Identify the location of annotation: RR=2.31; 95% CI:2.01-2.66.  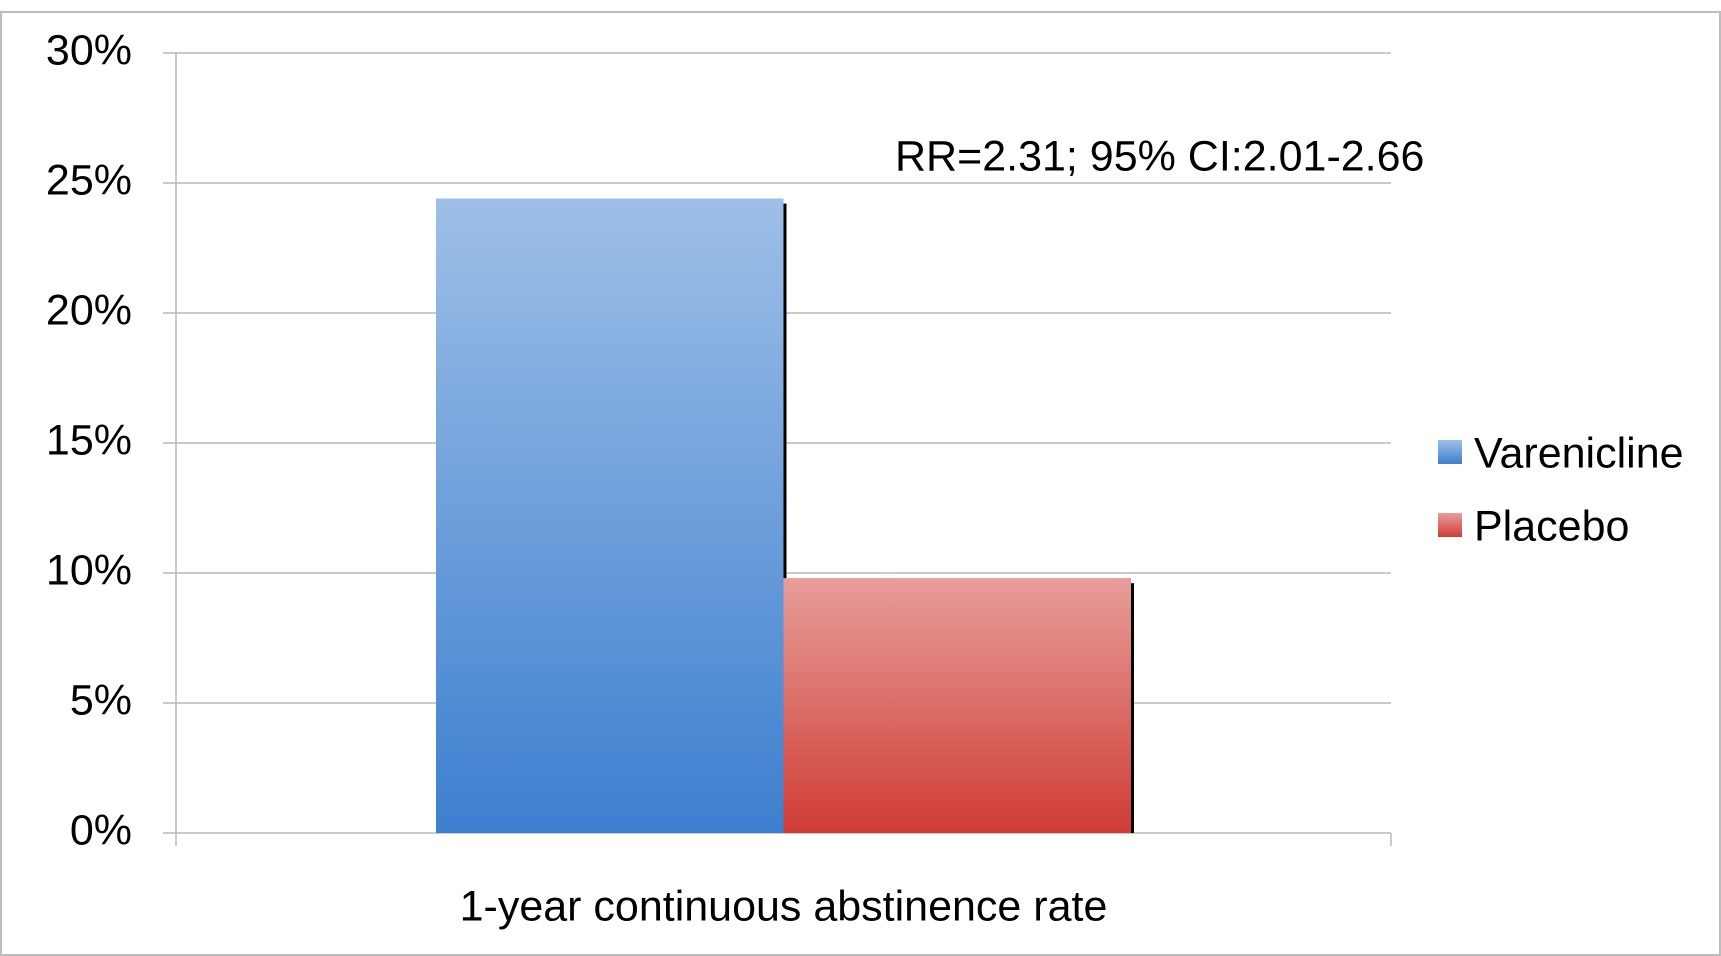
(1159, 156).